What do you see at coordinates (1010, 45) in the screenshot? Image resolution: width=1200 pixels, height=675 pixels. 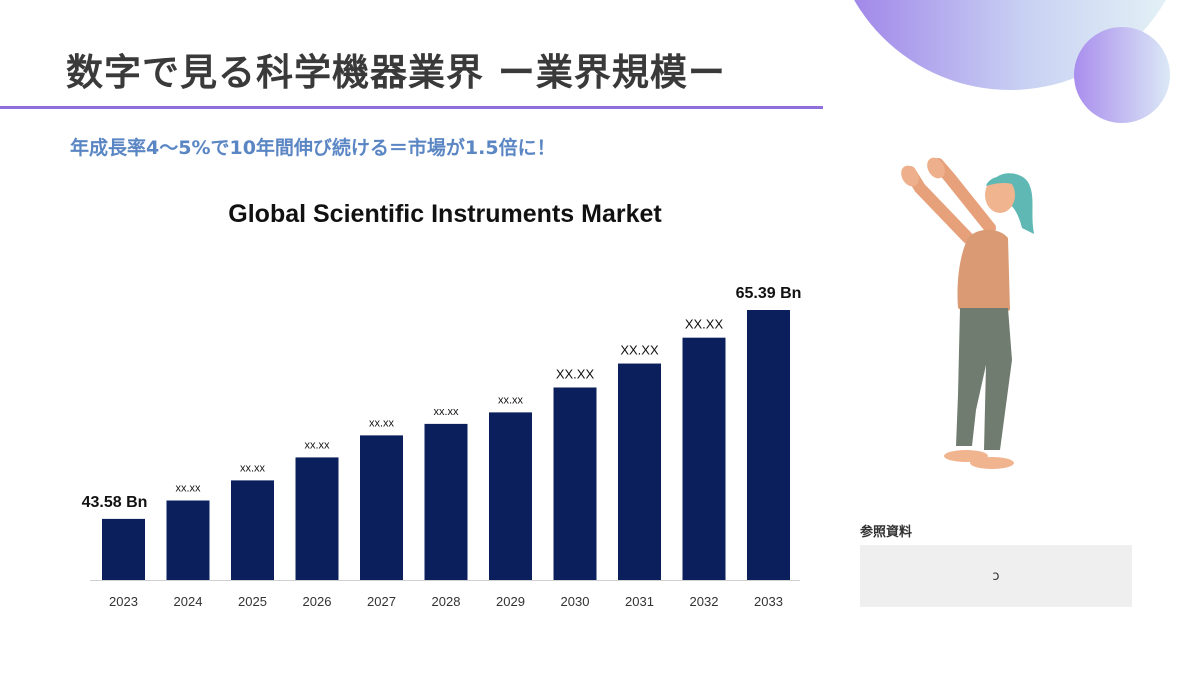 I see `decor-large-circle` at bounding box center [1010, 45].